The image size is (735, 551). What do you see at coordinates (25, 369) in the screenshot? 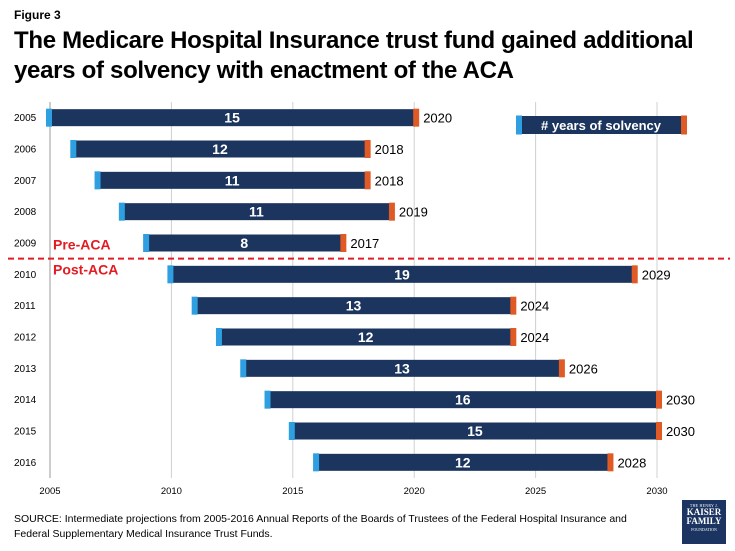
I see `category-label: 2013` at bounding box center [25, 369].